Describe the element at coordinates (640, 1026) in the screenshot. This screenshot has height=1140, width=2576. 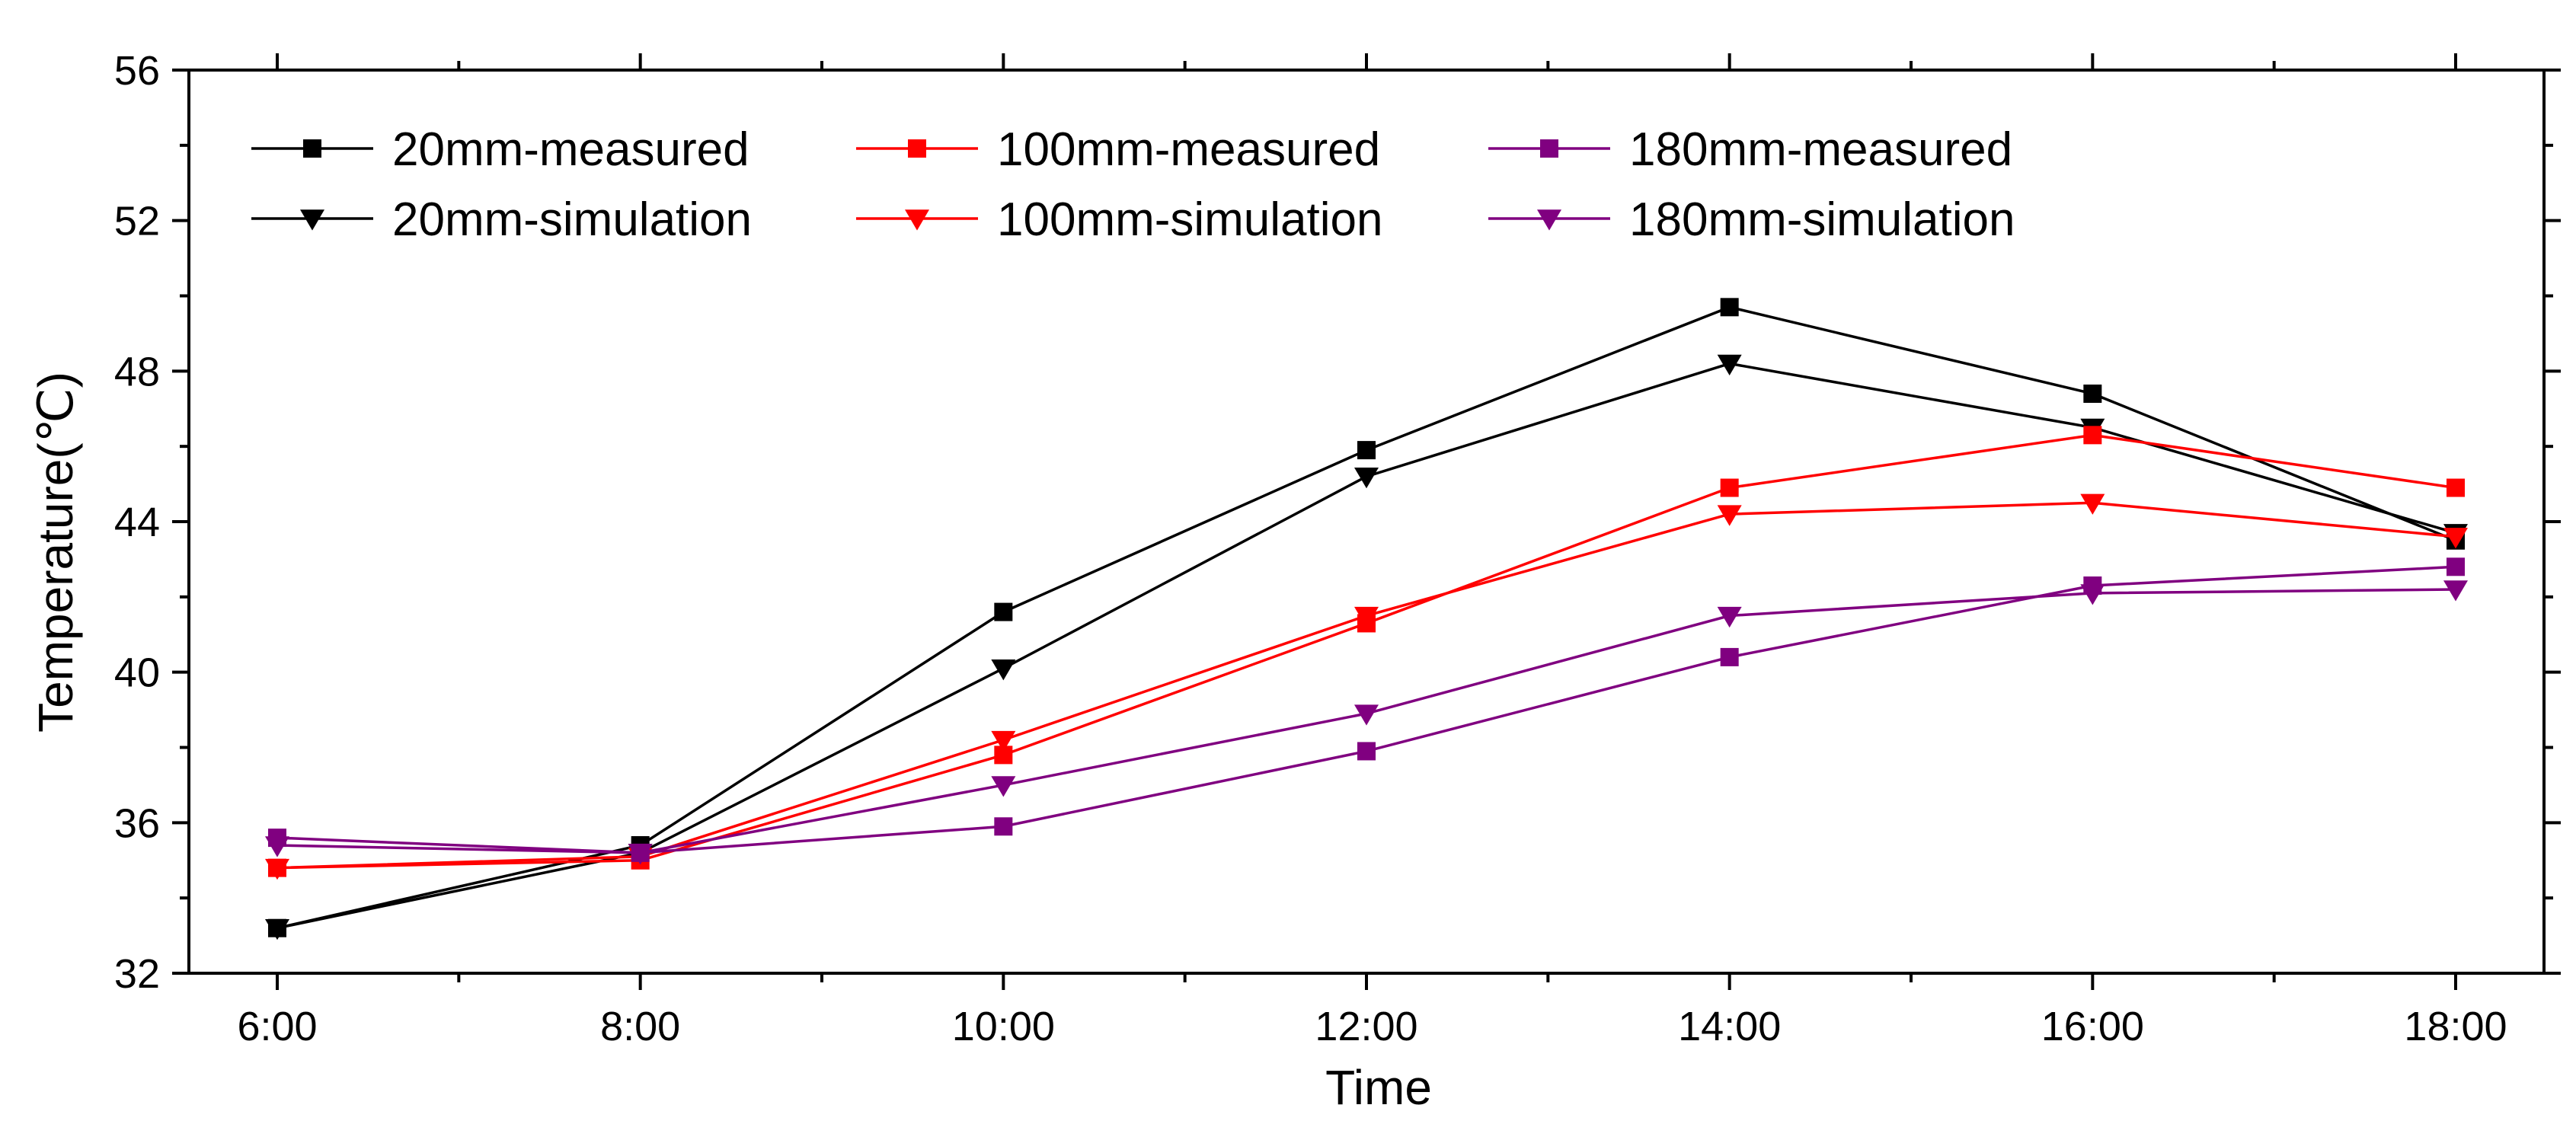
I see `x-tick-label: 8:00` at that location.